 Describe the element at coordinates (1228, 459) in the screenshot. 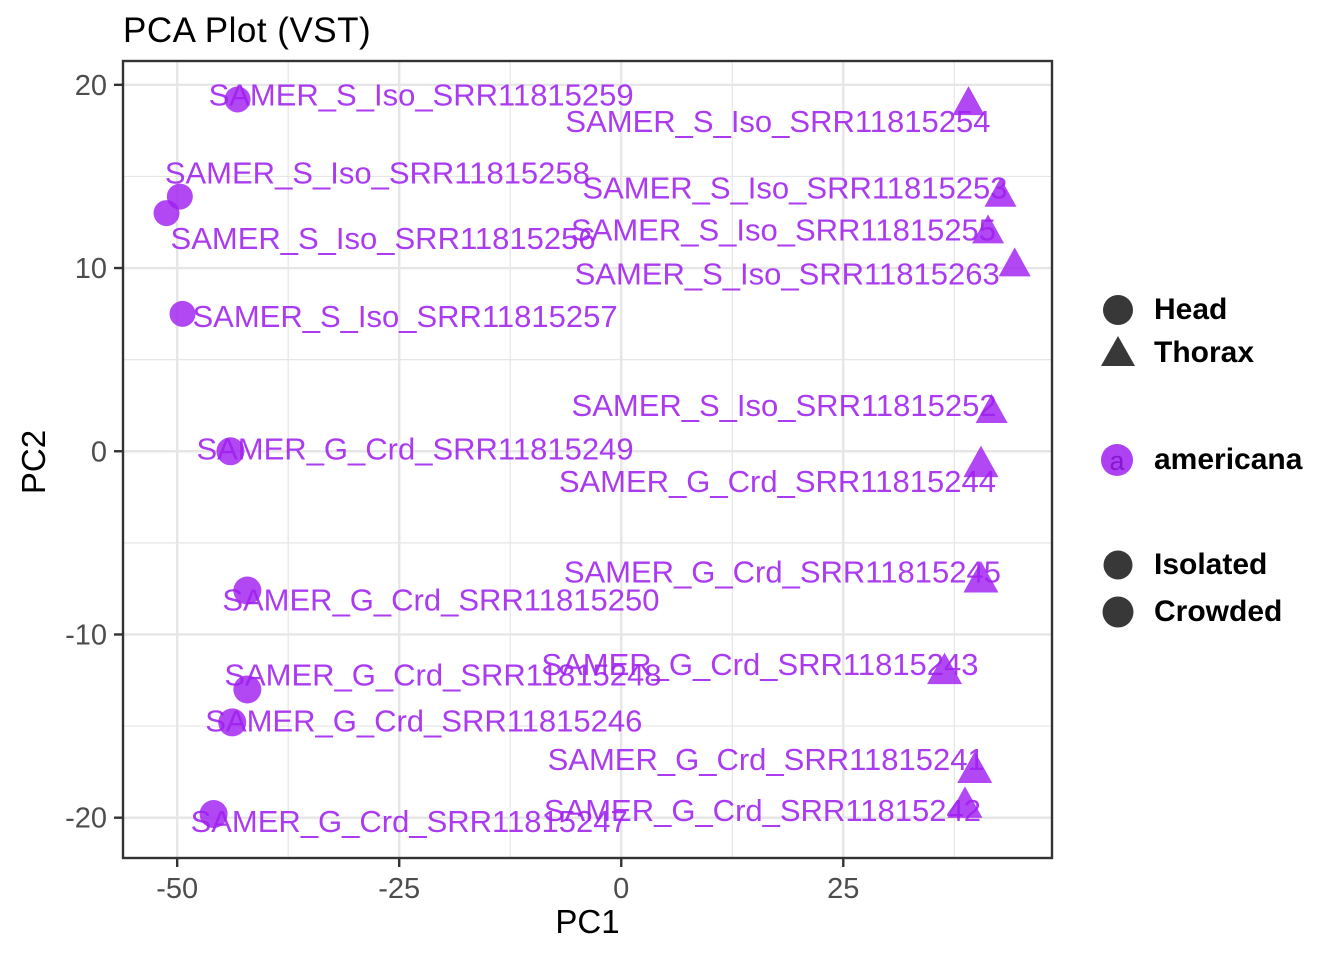

I see `legend-label-americana: americana` at that location.